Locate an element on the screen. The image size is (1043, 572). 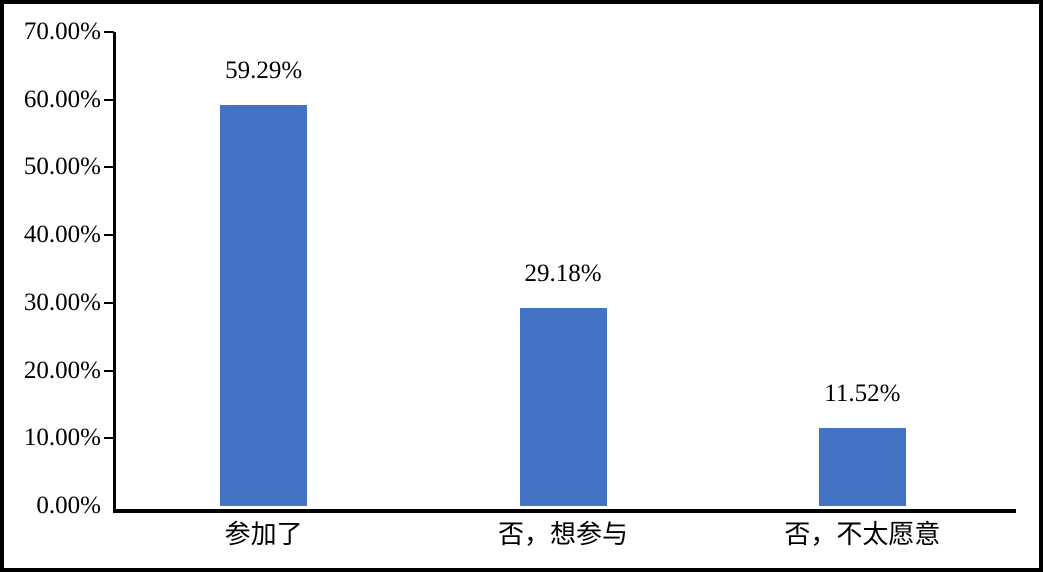
y-tick-label: 20.00% is located at coordinates (62, 370).